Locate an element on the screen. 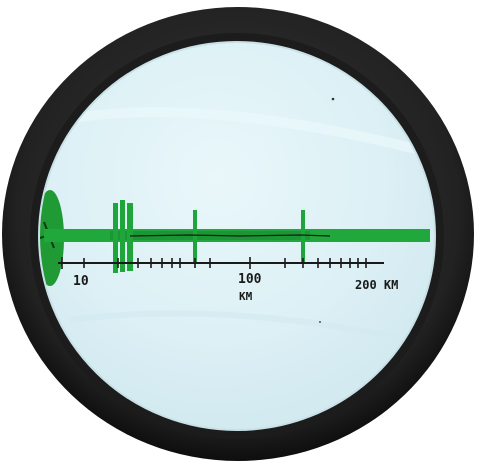 The width and height of the screenshot is (479, 463). scale-label-10: 10 is located at coordinates (81, 281).